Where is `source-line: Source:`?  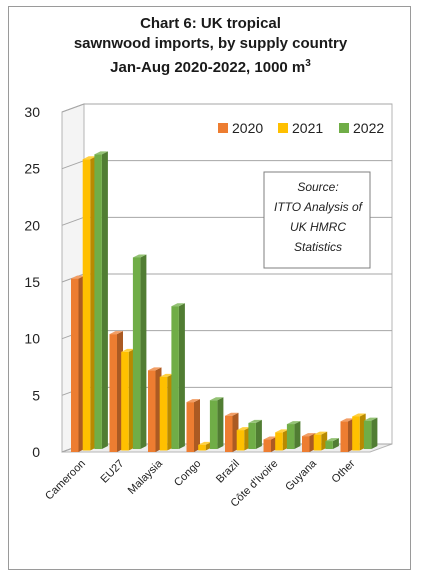
source-line: Source: is located at coordinates (317, 187).